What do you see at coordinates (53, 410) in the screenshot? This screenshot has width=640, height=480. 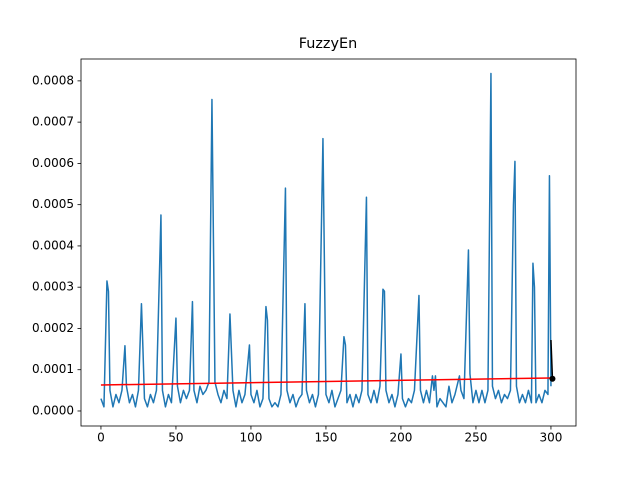 I see `y-tick-label: 0.0000` at bounding box center [53, 410].